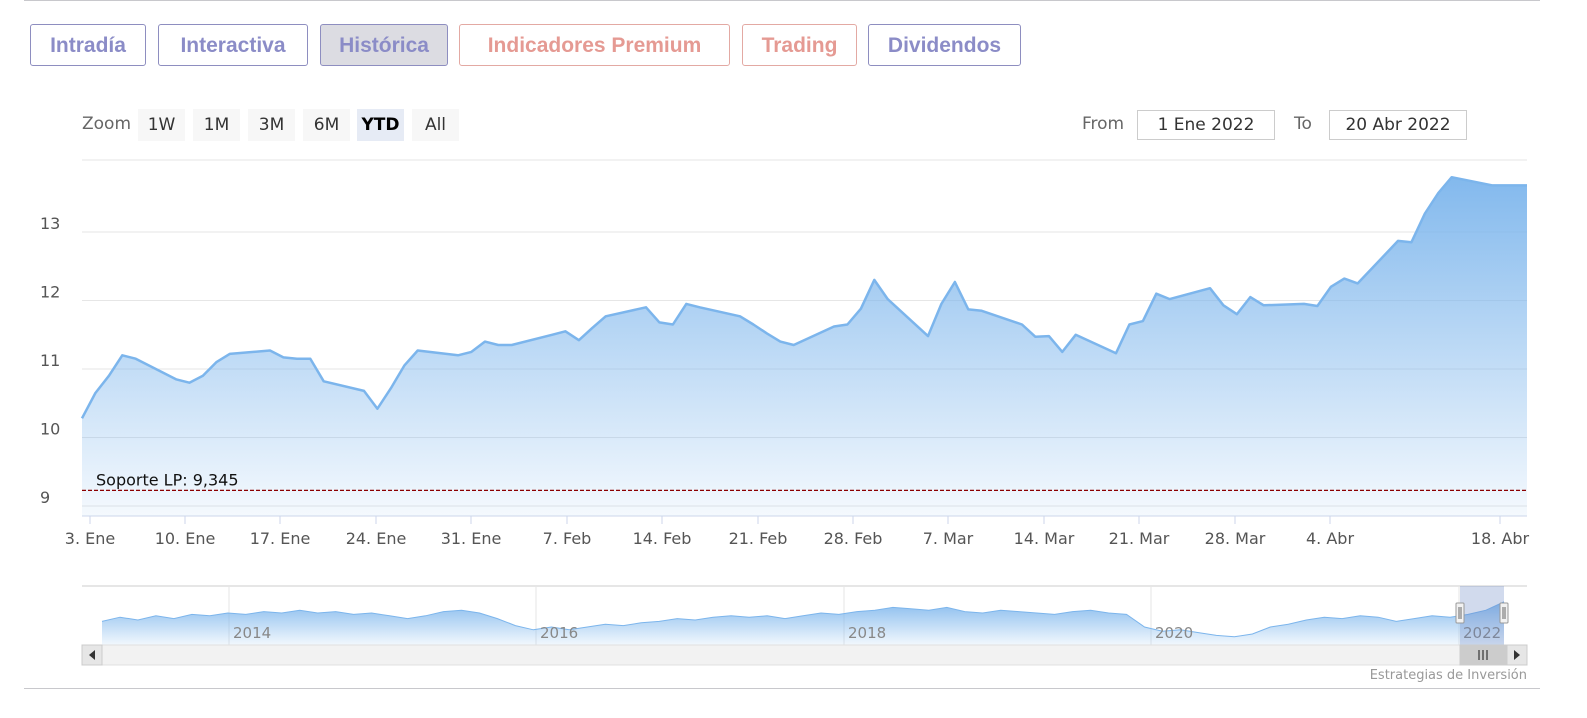 The height and width of the screenshot is (718, 1587). I want to click on x-tick-label: 14. Feb, so click(662, 538).